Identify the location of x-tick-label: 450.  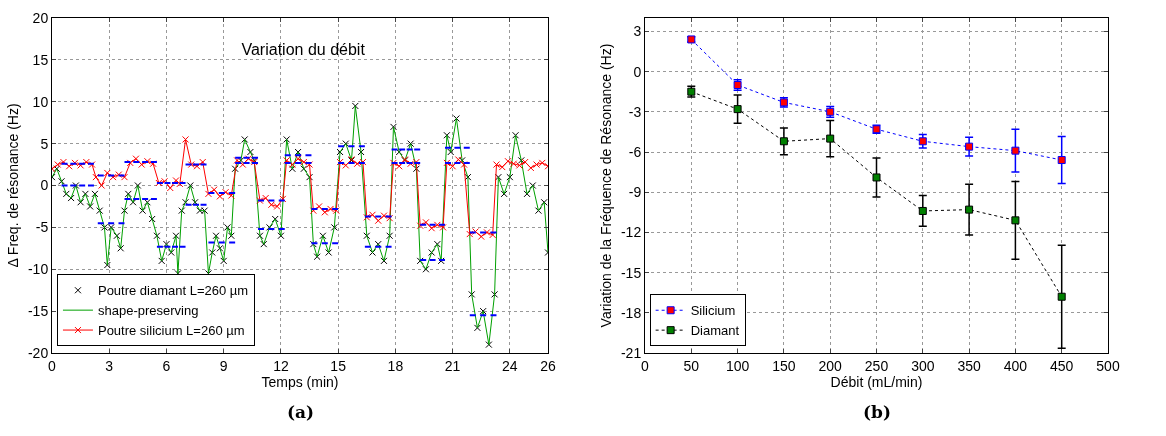
(1062, 365).